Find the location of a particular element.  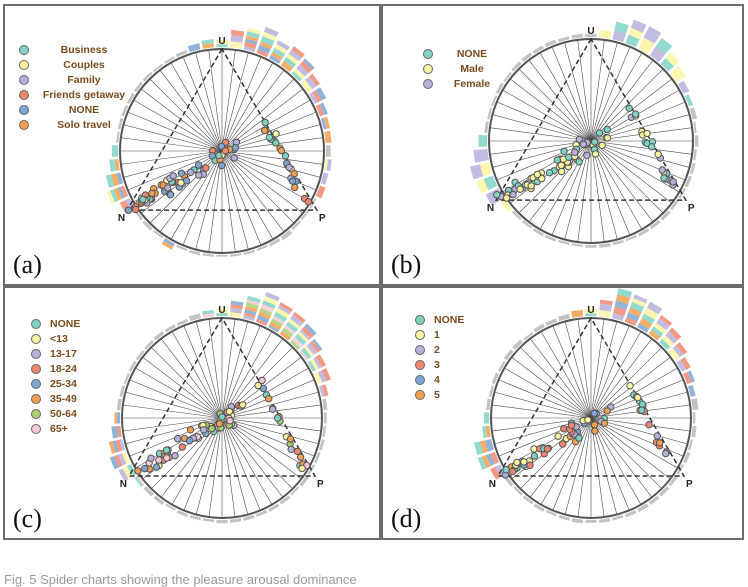

legend-label: 35-49 is located at coordinates (63, 398).